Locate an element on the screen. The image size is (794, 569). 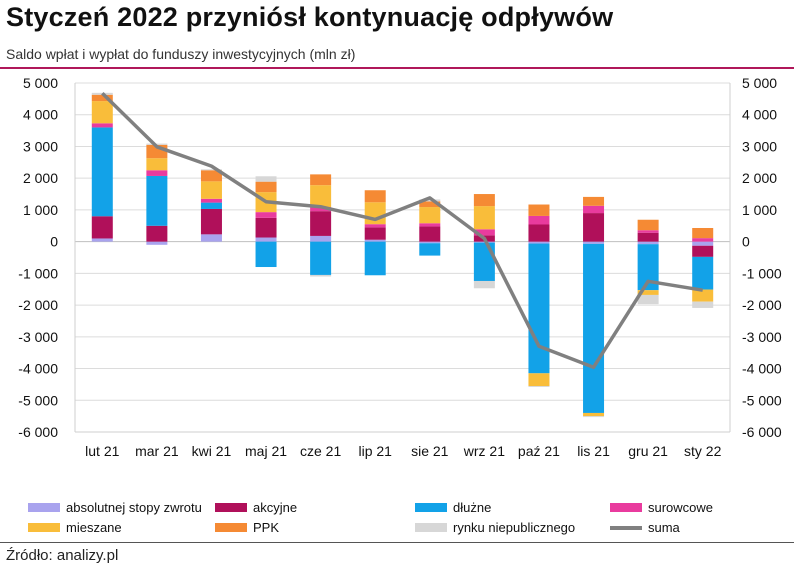
legend-label: akcyjne is located at coordinates (275, 507).